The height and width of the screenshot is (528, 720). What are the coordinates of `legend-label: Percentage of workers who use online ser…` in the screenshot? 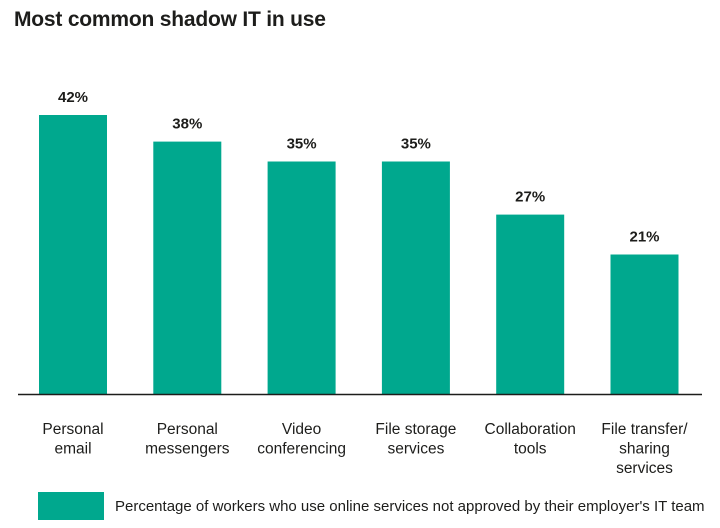 It's located at (410, 506).